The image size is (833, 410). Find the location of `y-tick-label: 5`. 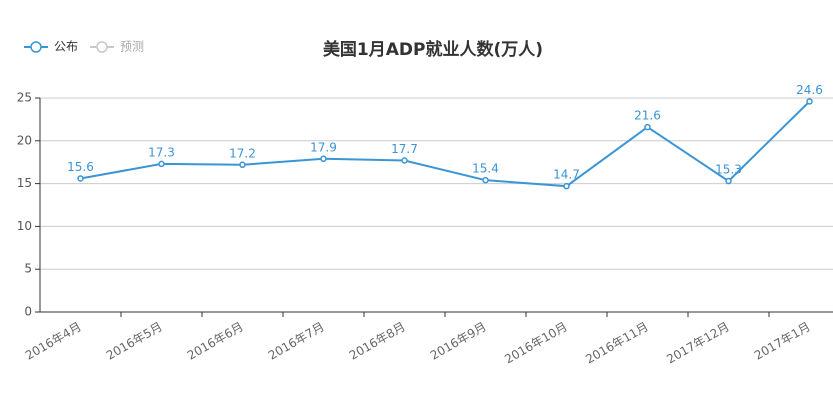

y-tick-label: 5 is located at coordinates (28, 269).